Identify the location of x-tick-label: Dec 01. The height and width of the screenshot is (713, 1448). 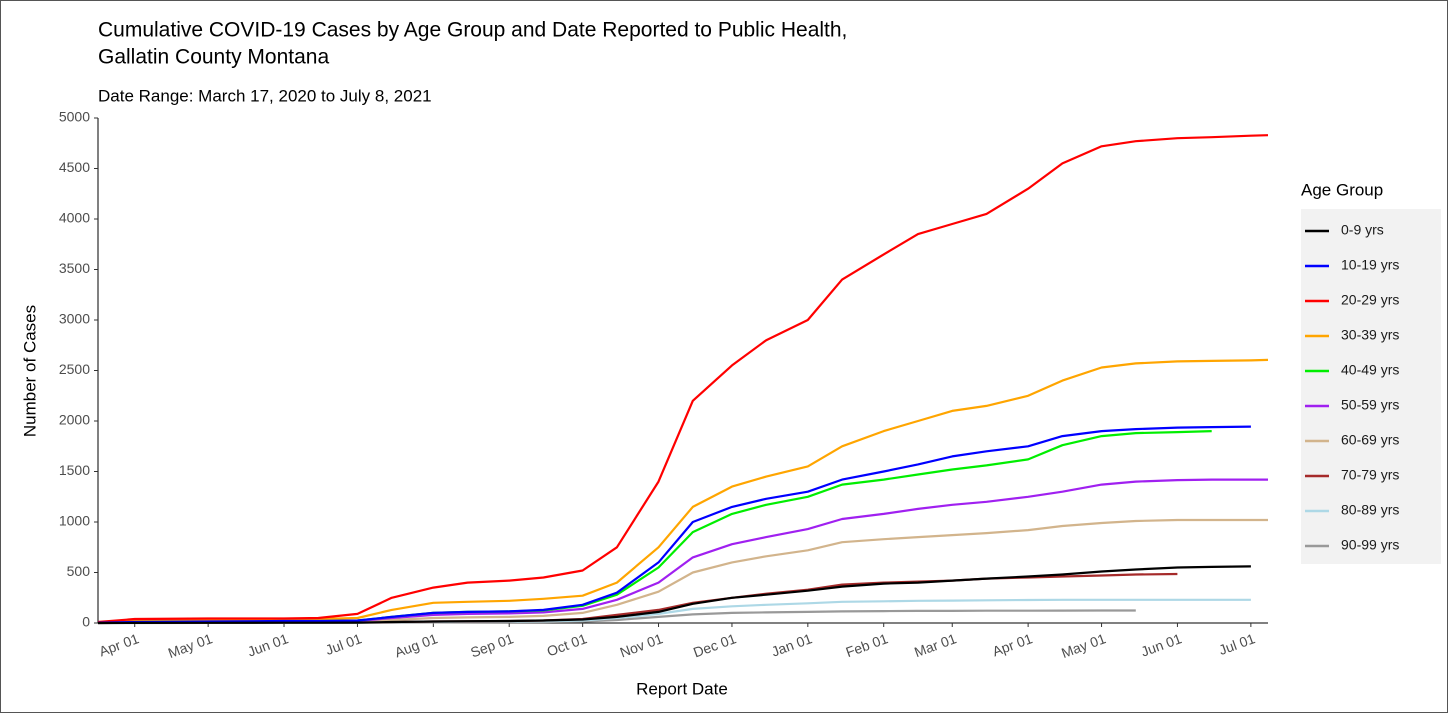
(714, 645).